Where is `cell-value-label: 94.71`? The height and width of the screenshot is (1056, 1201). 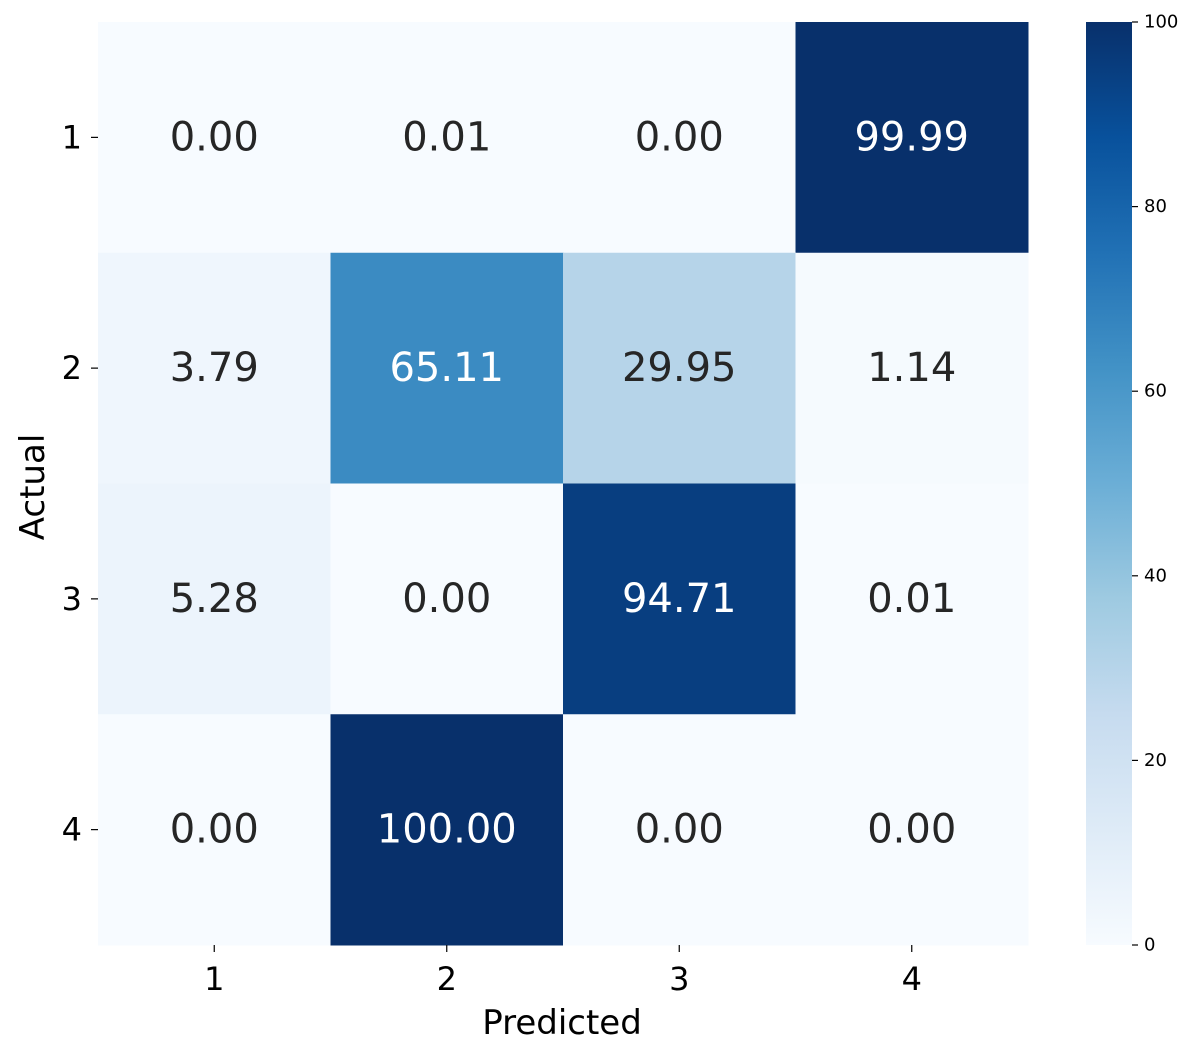 cell-value-label: 94.71 is located at coordinates (679, 599).